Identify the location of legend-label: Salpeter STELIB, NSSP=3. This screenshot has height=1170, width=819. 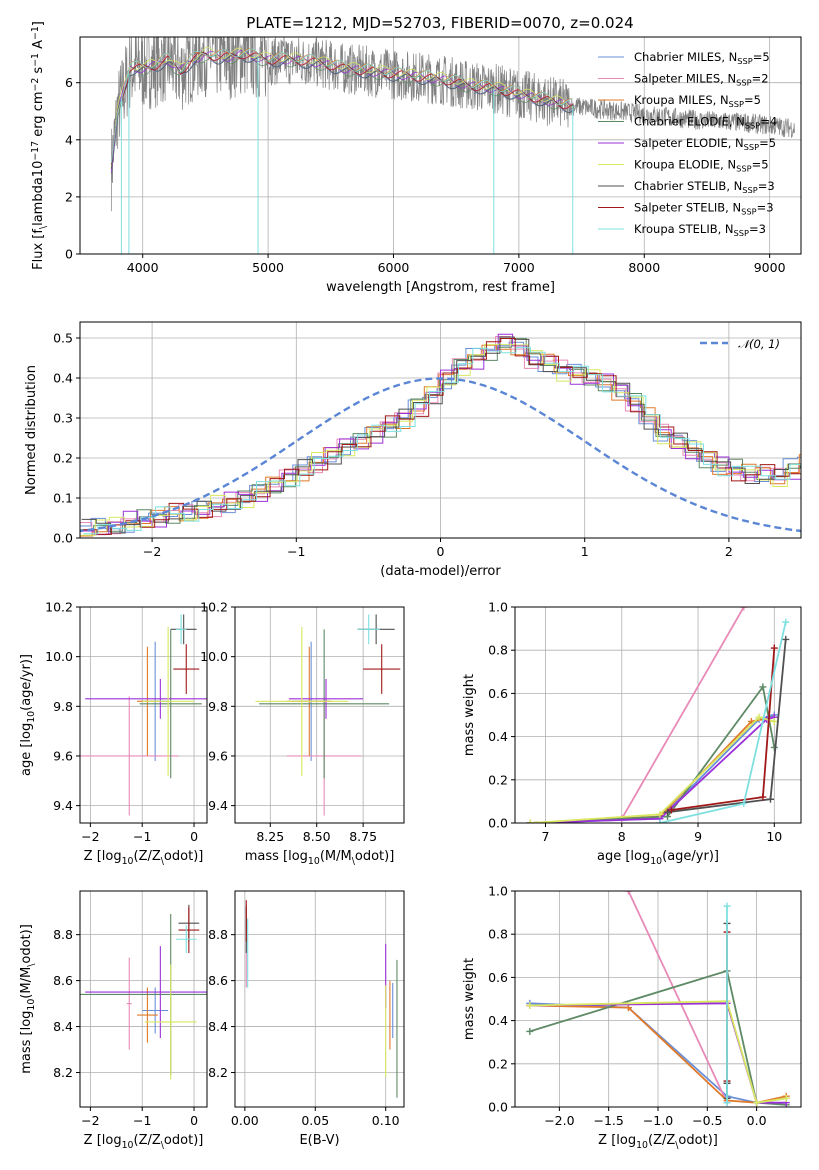
(704, 209).